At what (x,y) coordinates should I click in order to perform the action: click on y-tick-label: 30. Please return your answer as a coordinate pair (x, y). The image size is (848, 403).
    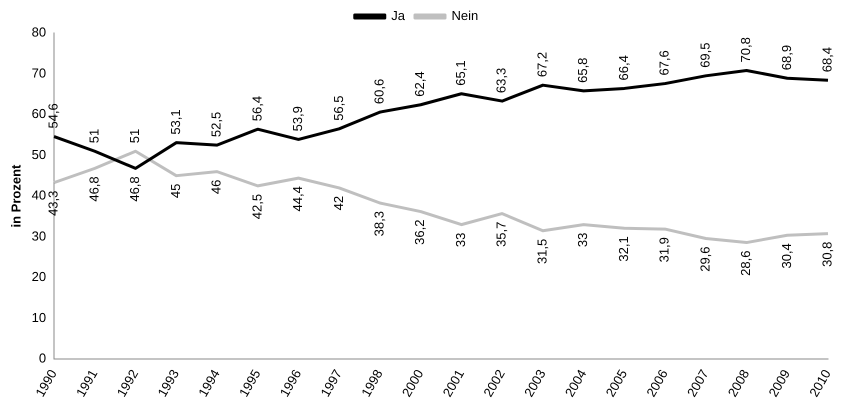
    Looking at the image, I should click on (39, 236).